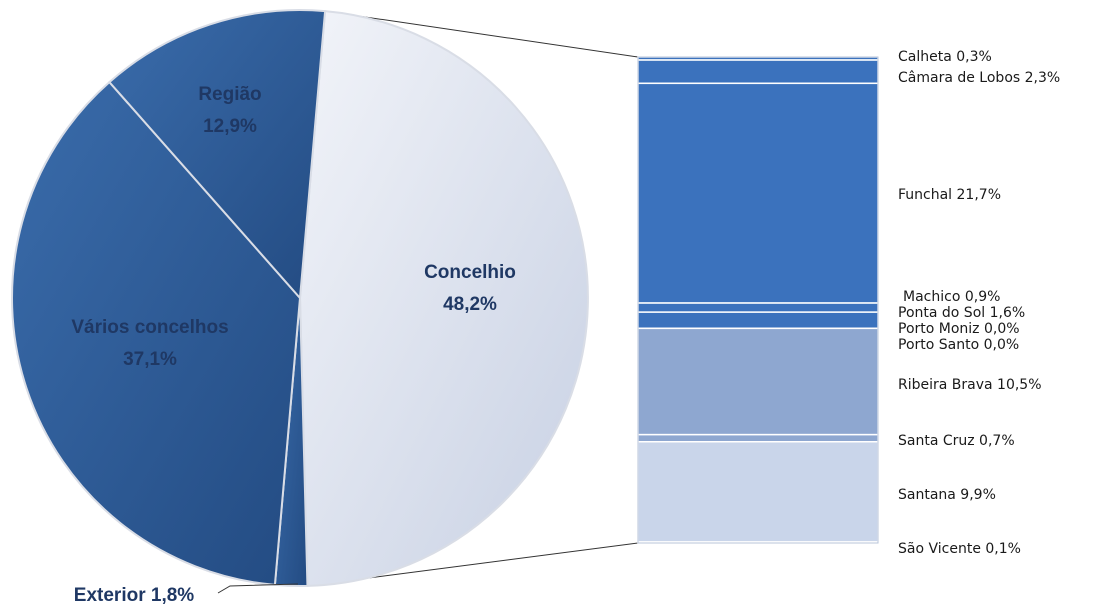 The image size is (1097, 606). What do you see at coordinates (134, 595) in the screenshot?
I see `pie-label-exterior: Exterior 1,8%` at bounding box center [134, 595].